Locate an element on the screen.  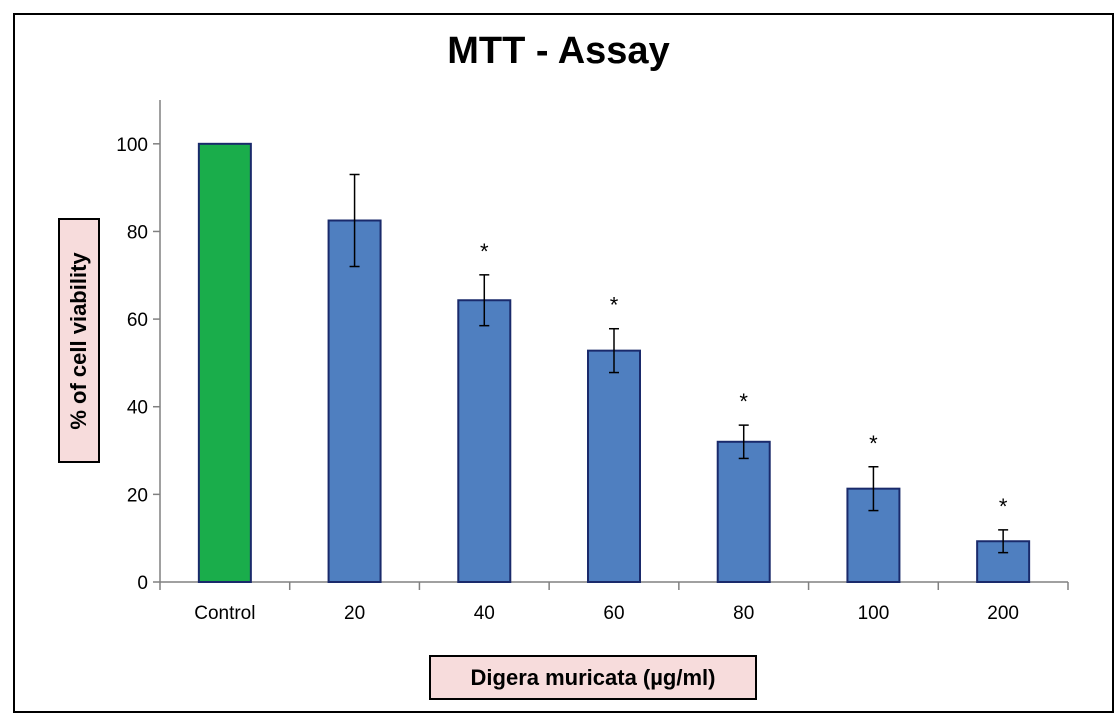
x-tick-label: 200 is located at coordinates (1003, 613).